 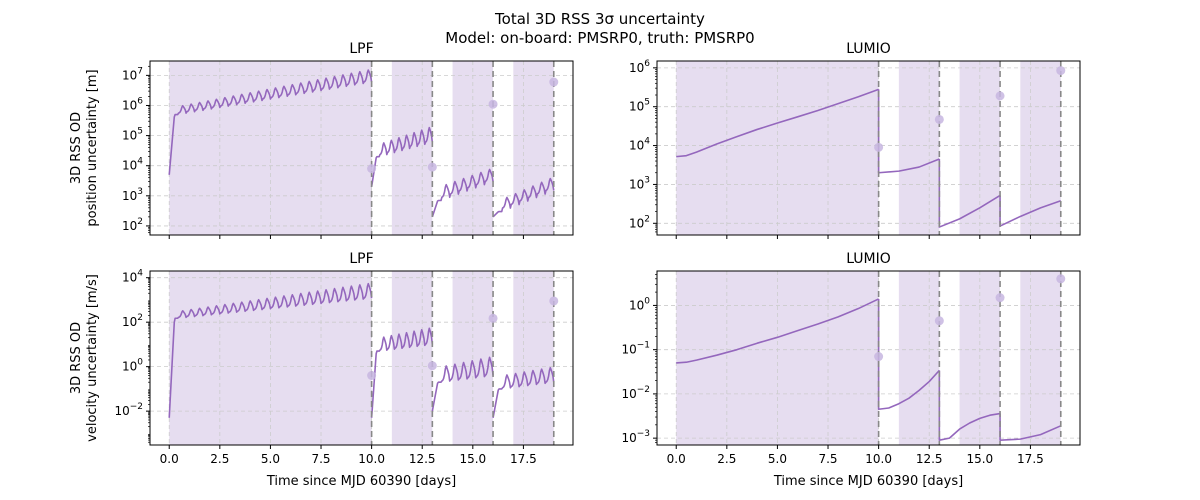 I want to click on figure-title: Total 3D RSS 3σ uncertainty, so click(x=599, y=19).